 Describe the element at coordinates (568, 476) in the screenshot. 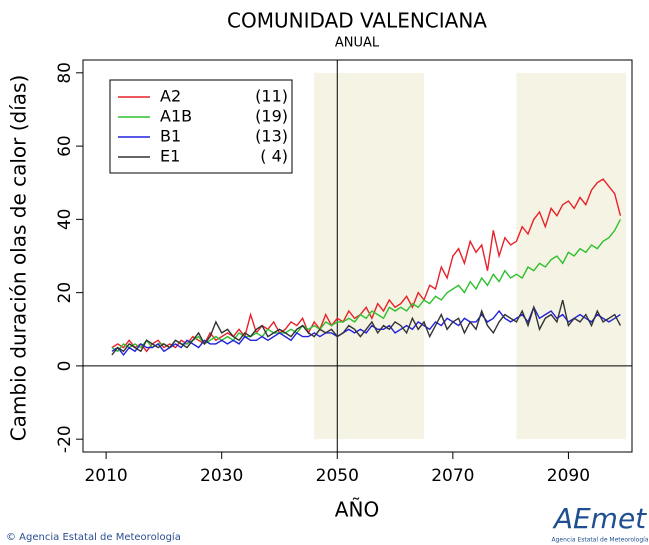

I see `x-tick-label: 2090` at that location.